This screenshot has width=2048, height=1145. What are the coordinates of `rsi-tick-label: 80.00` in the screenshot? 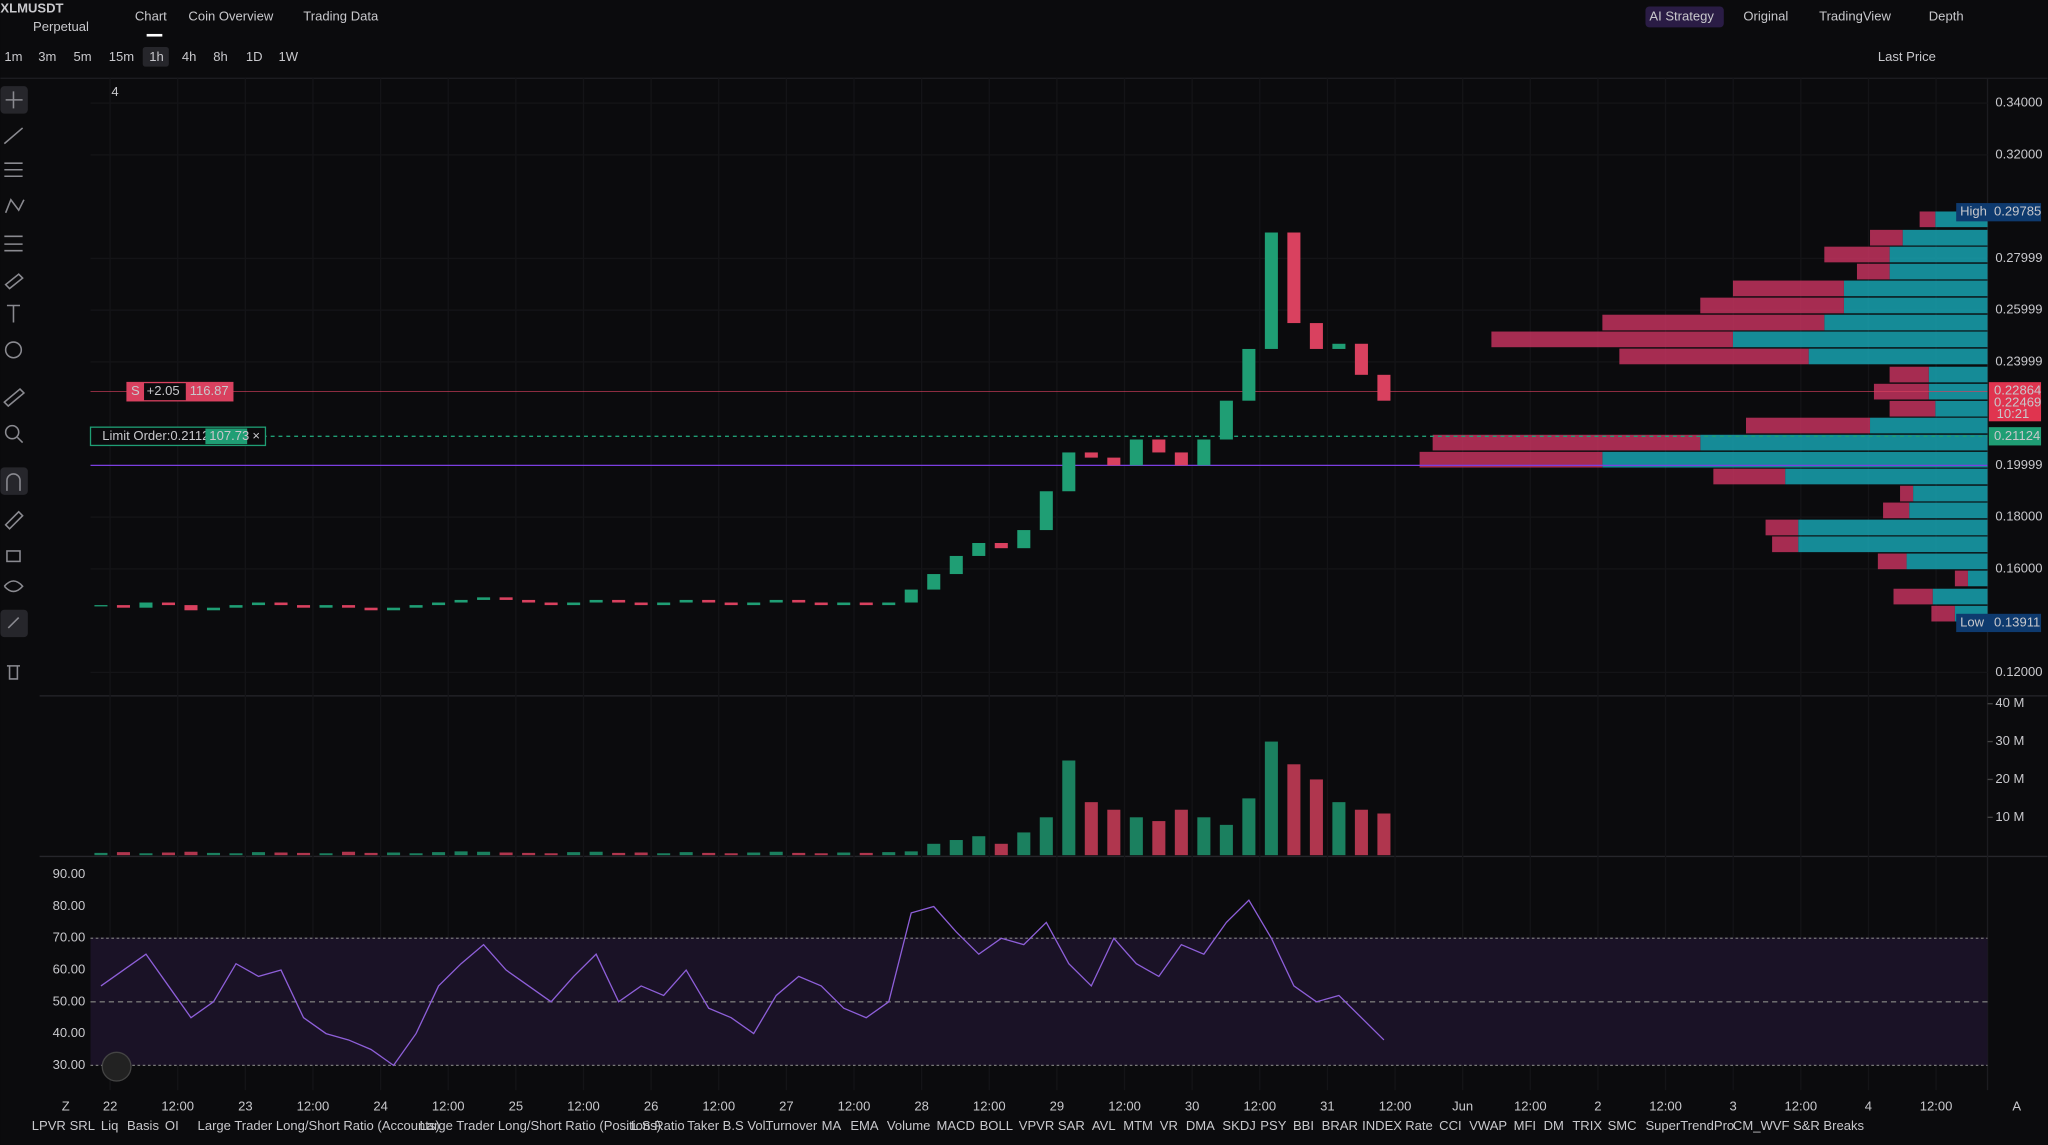 It's located at (69, 905).